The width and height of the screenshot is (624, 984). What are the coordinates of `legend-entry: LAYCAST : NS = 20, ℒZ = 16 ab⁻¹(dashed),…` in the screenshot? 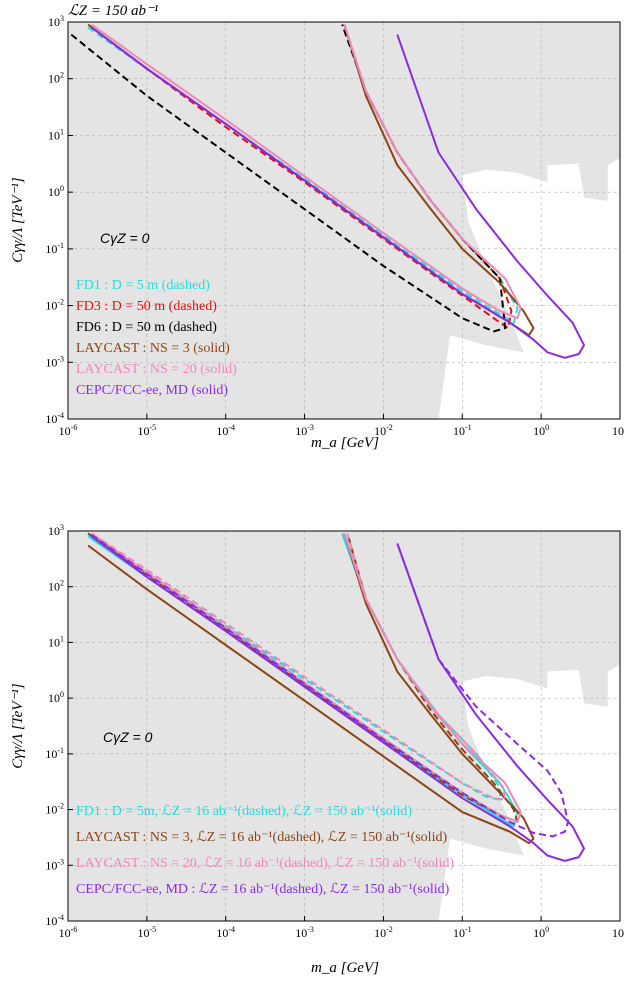 It's located at (265, 863).